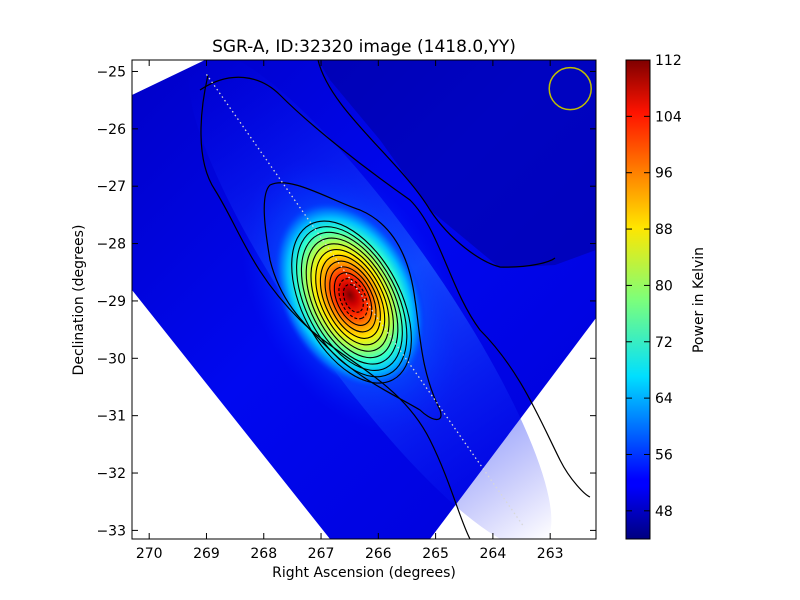  Describe the element at coordinates (79, 300) in the screenshot. I see `y-axis-label: Declination (degrees)` at that location.